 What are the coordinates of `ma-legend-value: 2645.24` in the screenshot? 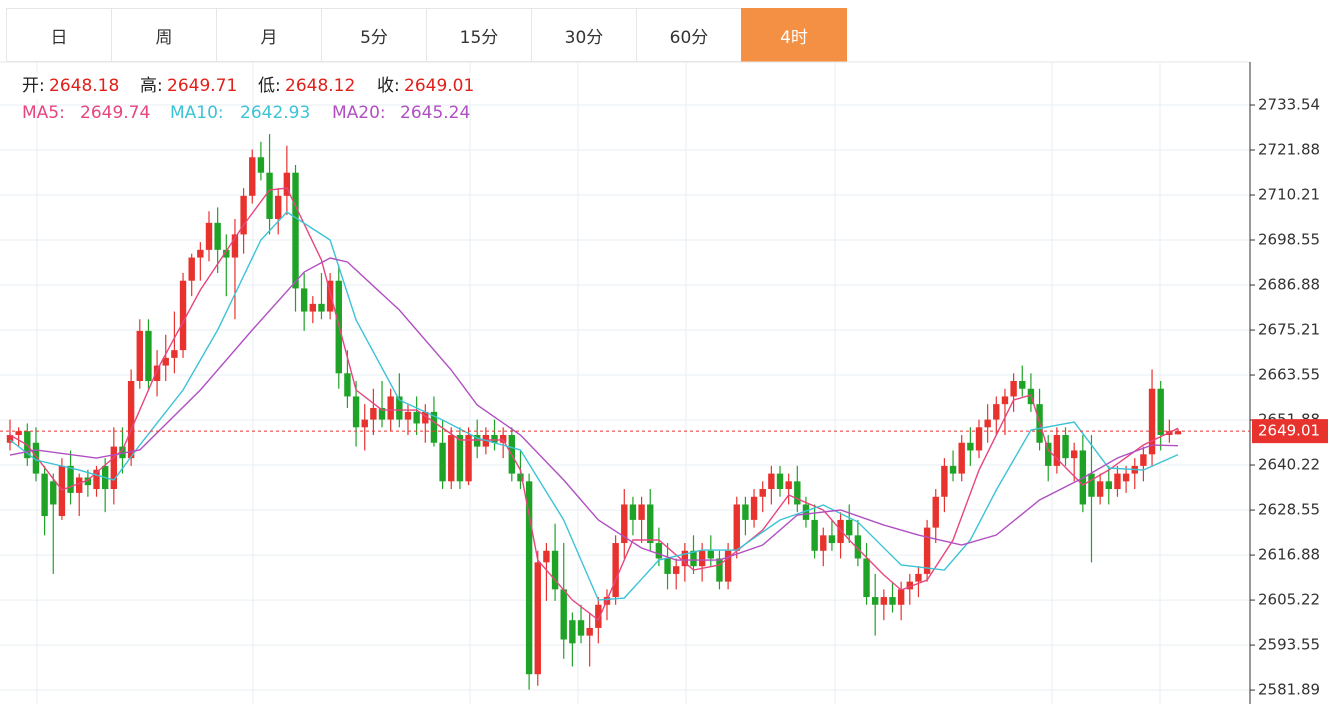 It's located at (435, 113).